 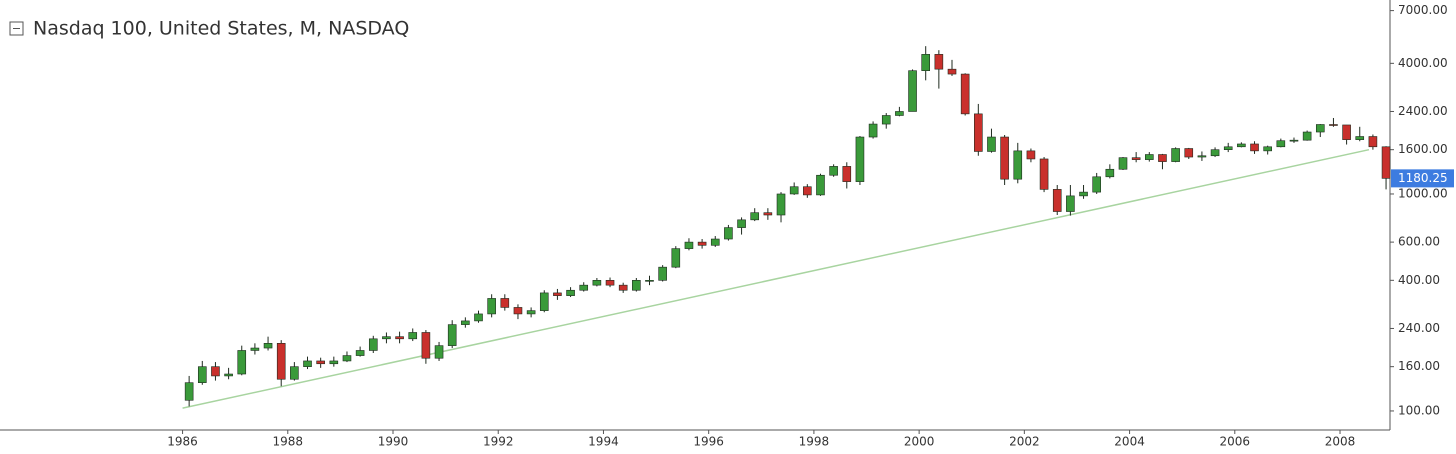 I want to click on collapse-icon, so click(x=16, y=28).